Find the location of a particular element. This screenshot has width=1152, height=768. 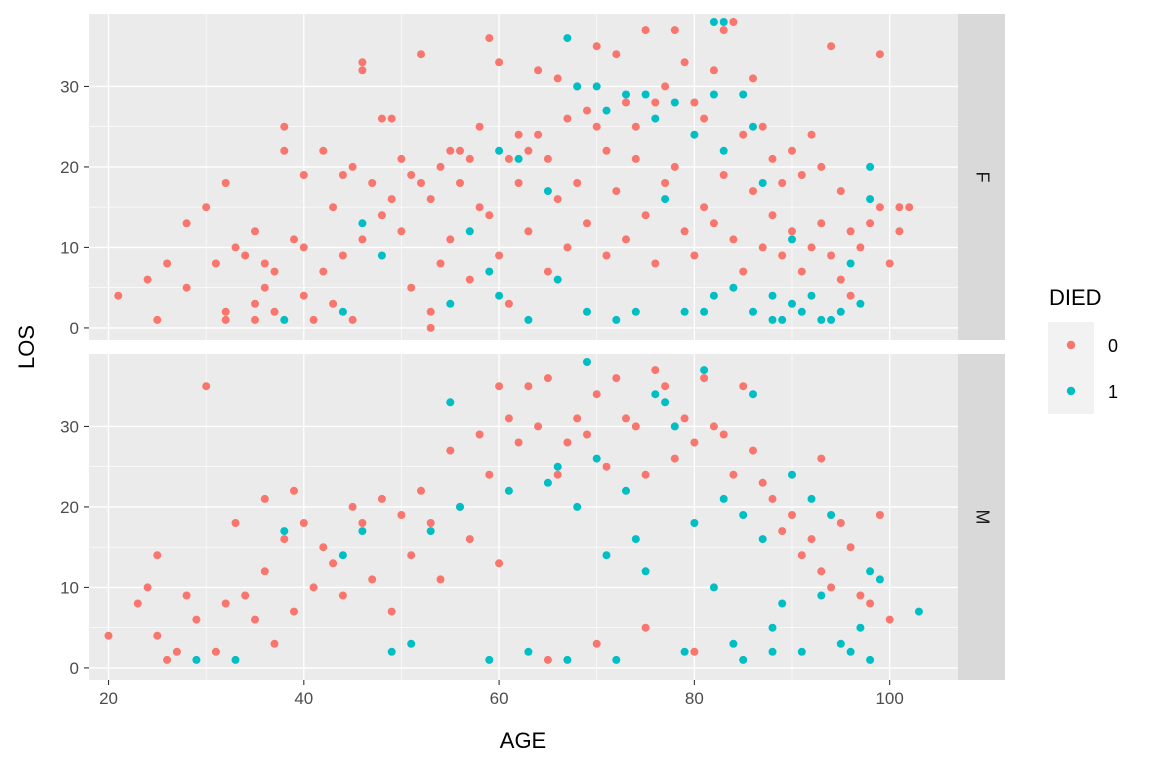

strip-label-f: F is located at coordinates (982, 177).